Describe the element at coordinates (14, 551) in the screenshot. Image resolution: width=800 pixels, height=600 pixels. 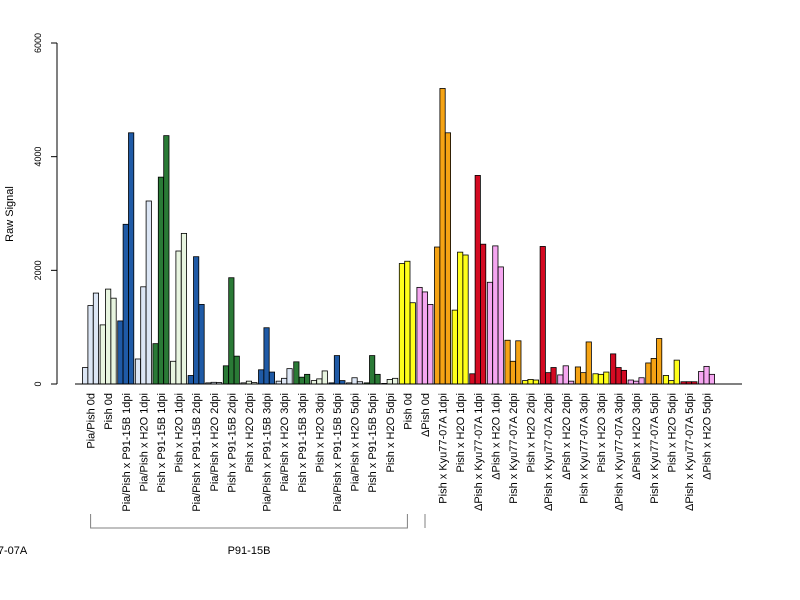
I see `group-label: Kyu77-07A` at that location.